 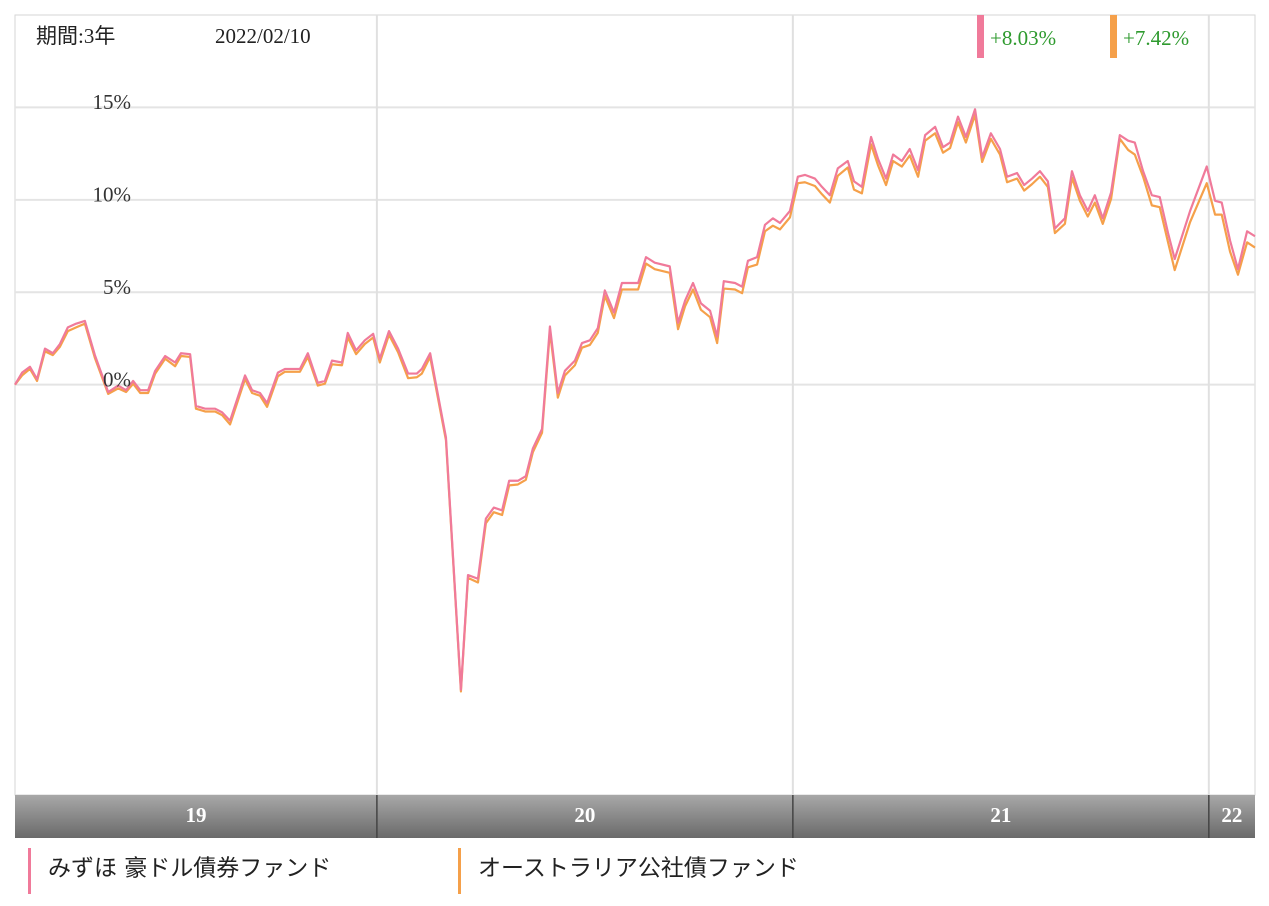 What do you see at coordinates (1000, 815) in the screenshot?
I see `x-tick-label: 21` at bounding box center [1000, 815].